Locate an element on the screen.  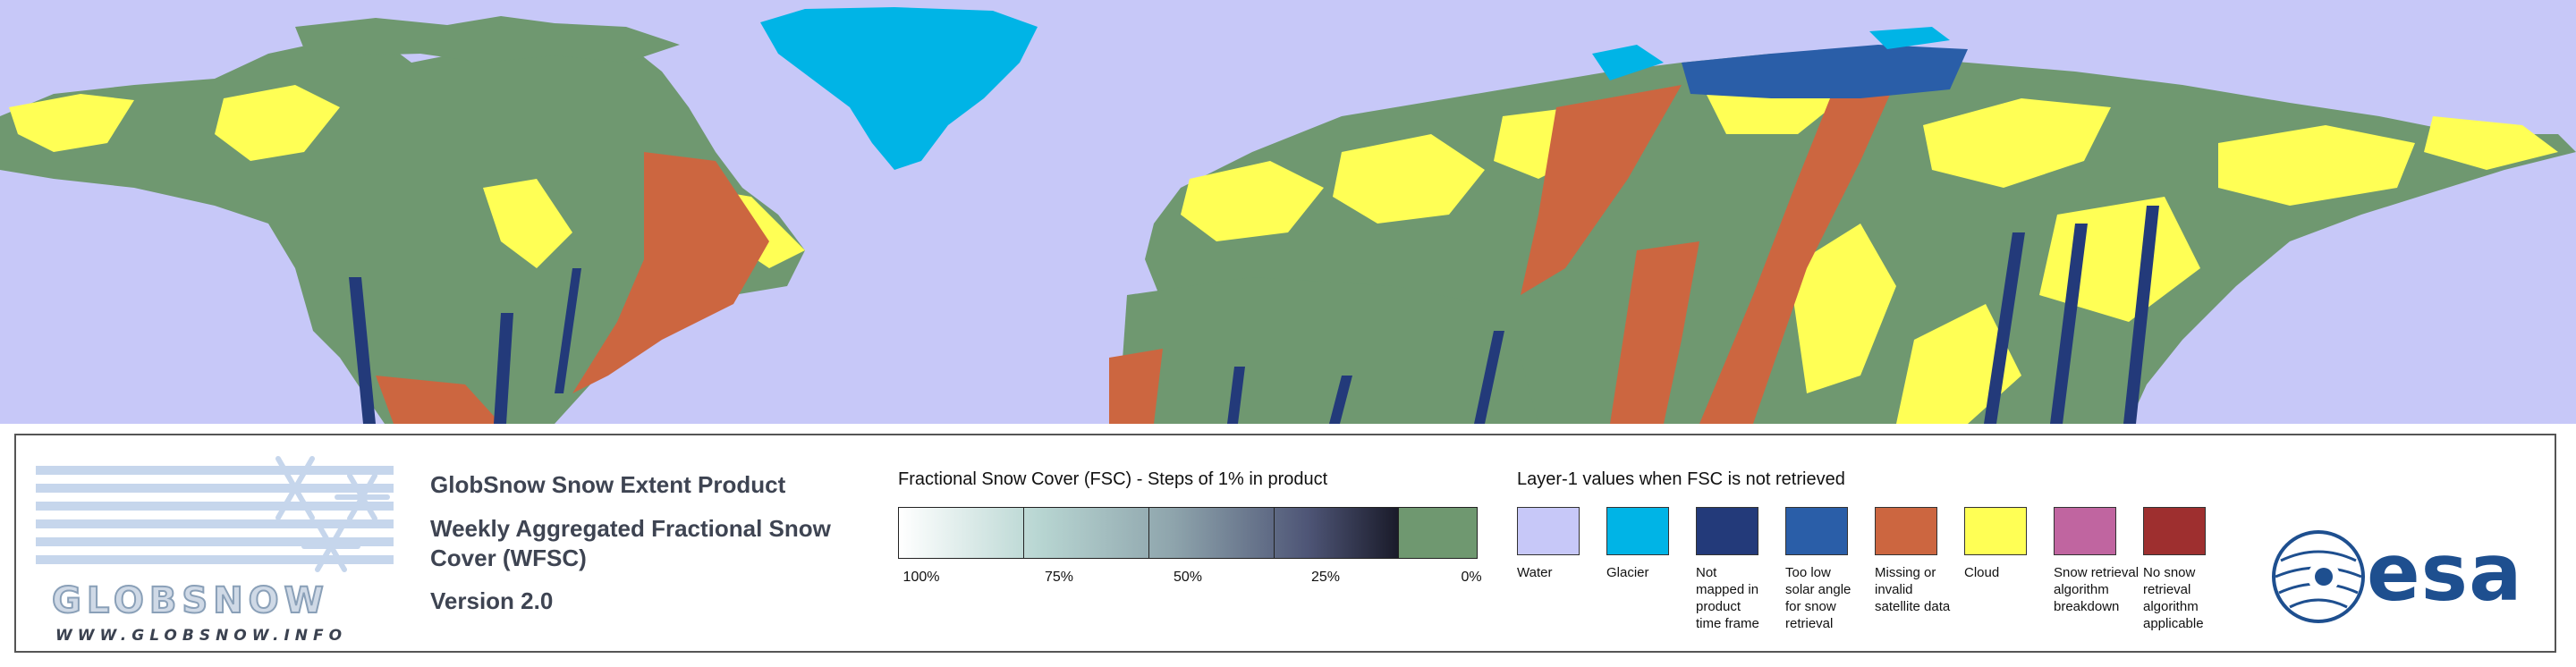
fsc-zero-swatch is located at coordinates (1438, 533).